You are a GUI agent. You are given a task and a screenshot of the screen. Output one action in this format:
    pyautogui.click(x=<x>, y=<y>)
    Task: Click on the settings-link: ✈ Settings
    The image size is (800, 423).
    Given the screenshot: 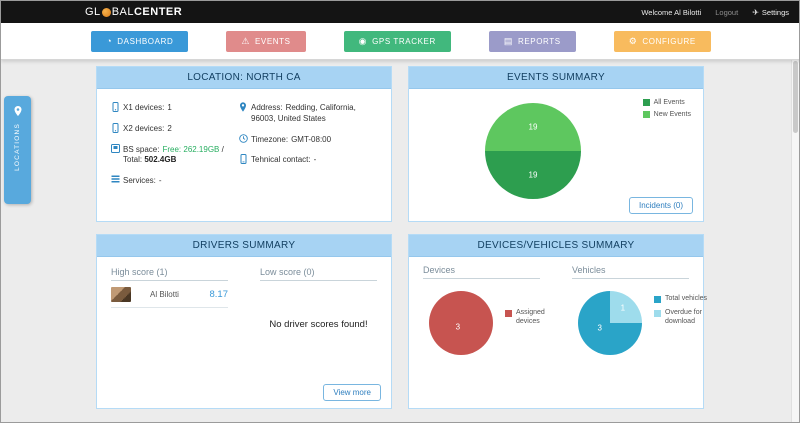 What is the action you would take?
    pyautogui.click(x=770, y=12)
    